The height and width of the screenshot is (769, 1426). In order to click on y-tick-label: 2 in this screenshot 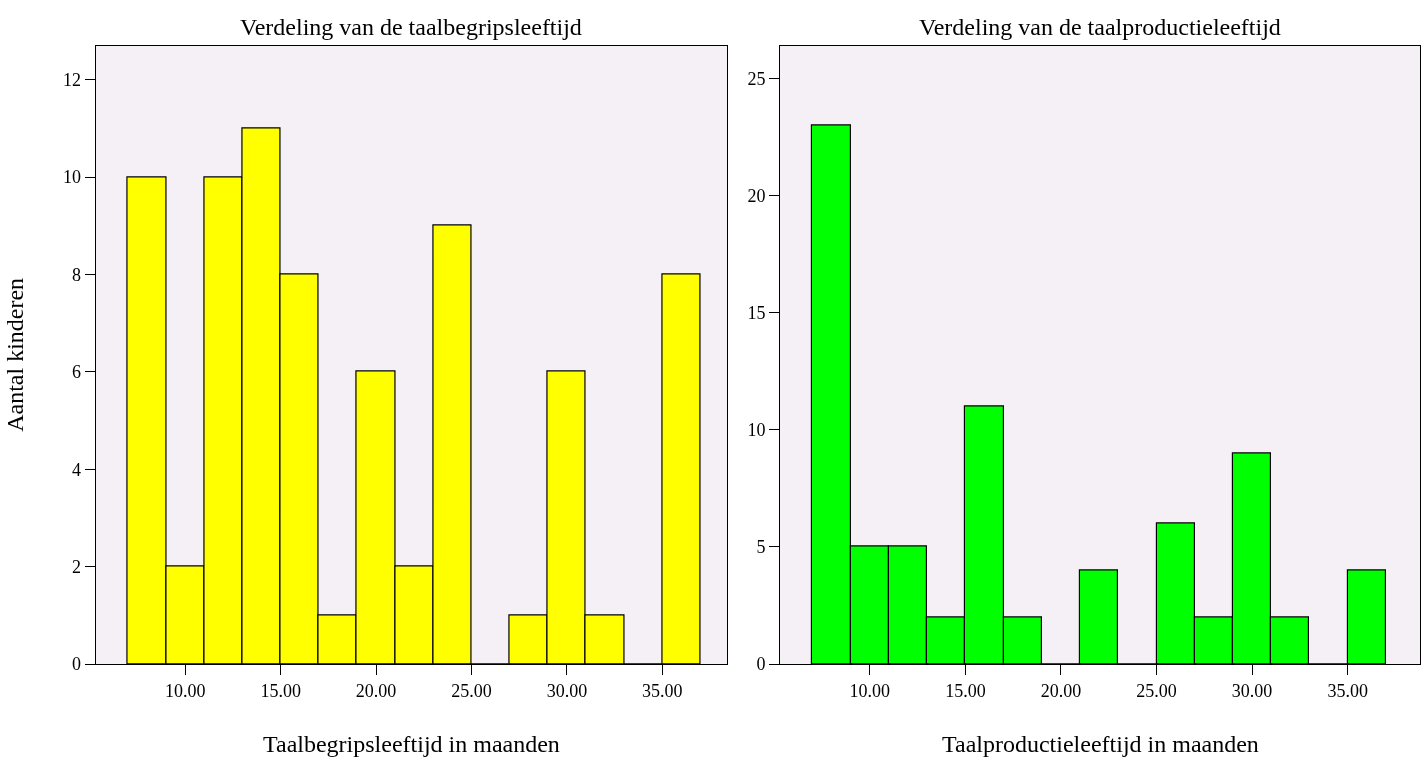, I will do `click(76, 567)`.